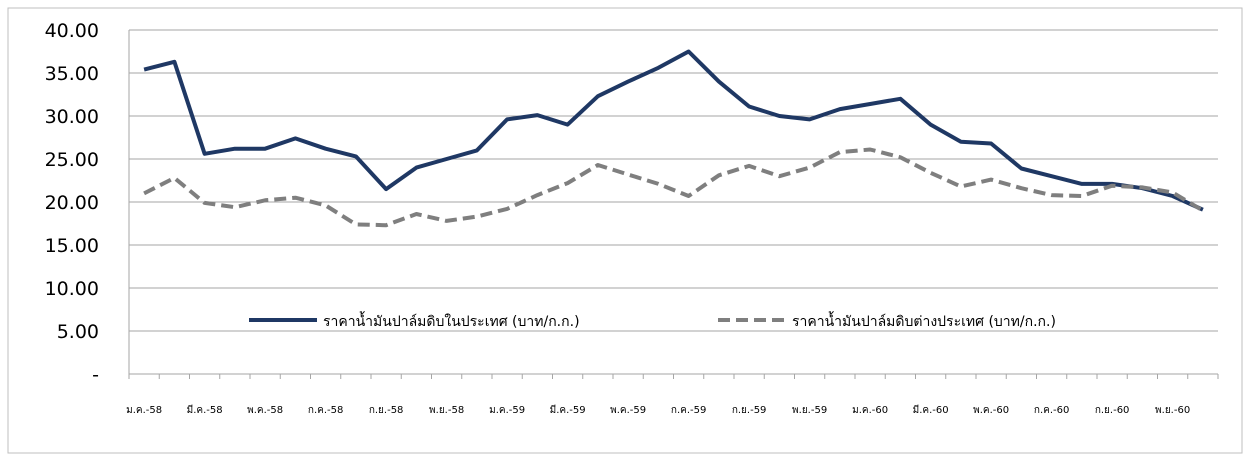 Image resolution: width=1250 pixels, height=457 pixels. Describe the element at coordinates (809, 410) in the screenshot. I see `x-tick-label: พ.ย.-59` at that location.